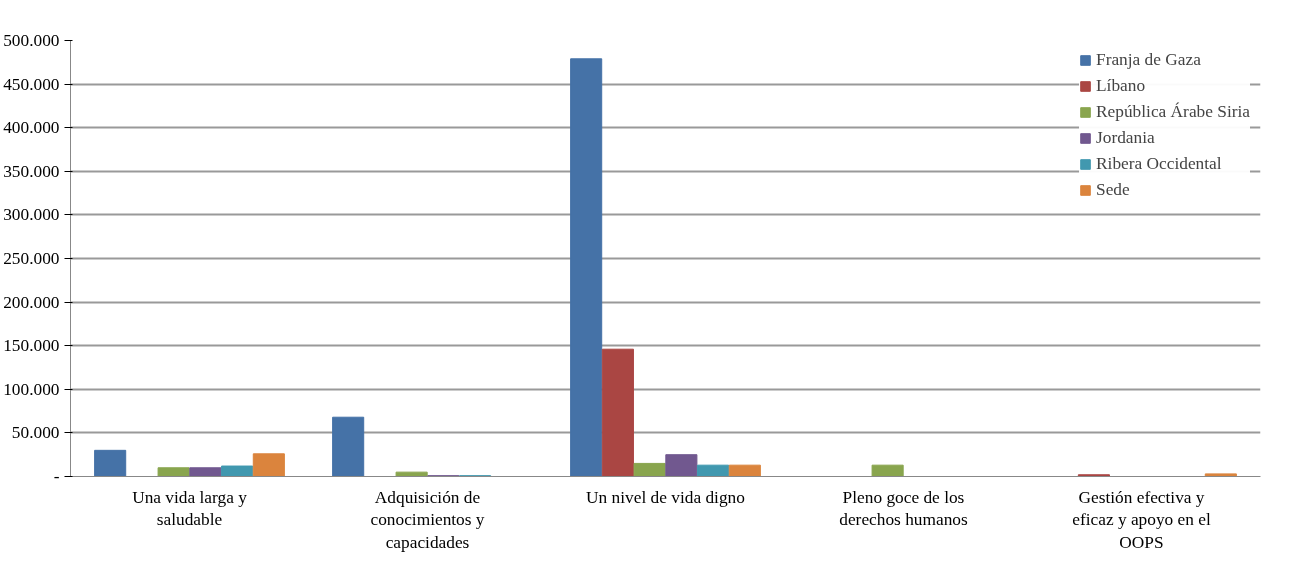  Describe the element at coordinates (31, 346) in the screenshot. I see `y-tick-label: 150.000` at that location.